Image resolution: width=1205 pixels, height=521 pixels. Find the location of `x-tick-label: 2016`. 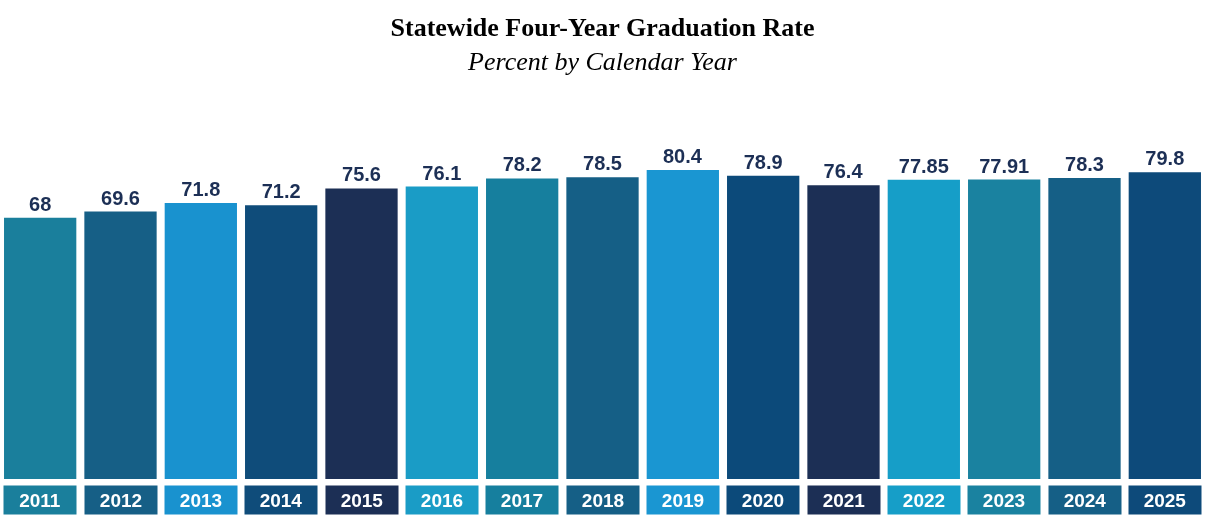

x-tick-label: 2016 is located at coordinates (442, 500).